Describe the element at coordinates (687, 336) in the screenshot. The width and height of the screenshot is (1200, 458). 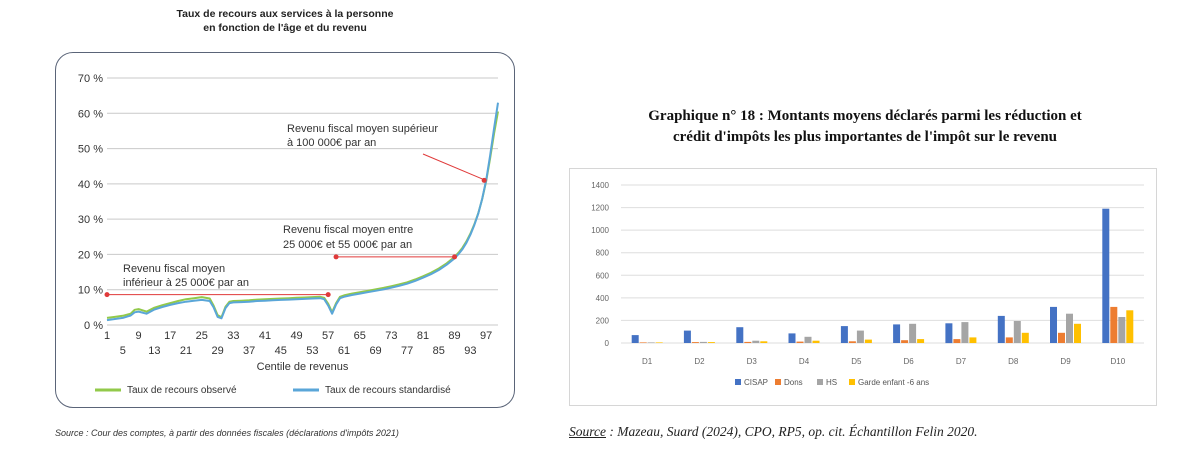
I see `bar-cisap-d2` at that location.